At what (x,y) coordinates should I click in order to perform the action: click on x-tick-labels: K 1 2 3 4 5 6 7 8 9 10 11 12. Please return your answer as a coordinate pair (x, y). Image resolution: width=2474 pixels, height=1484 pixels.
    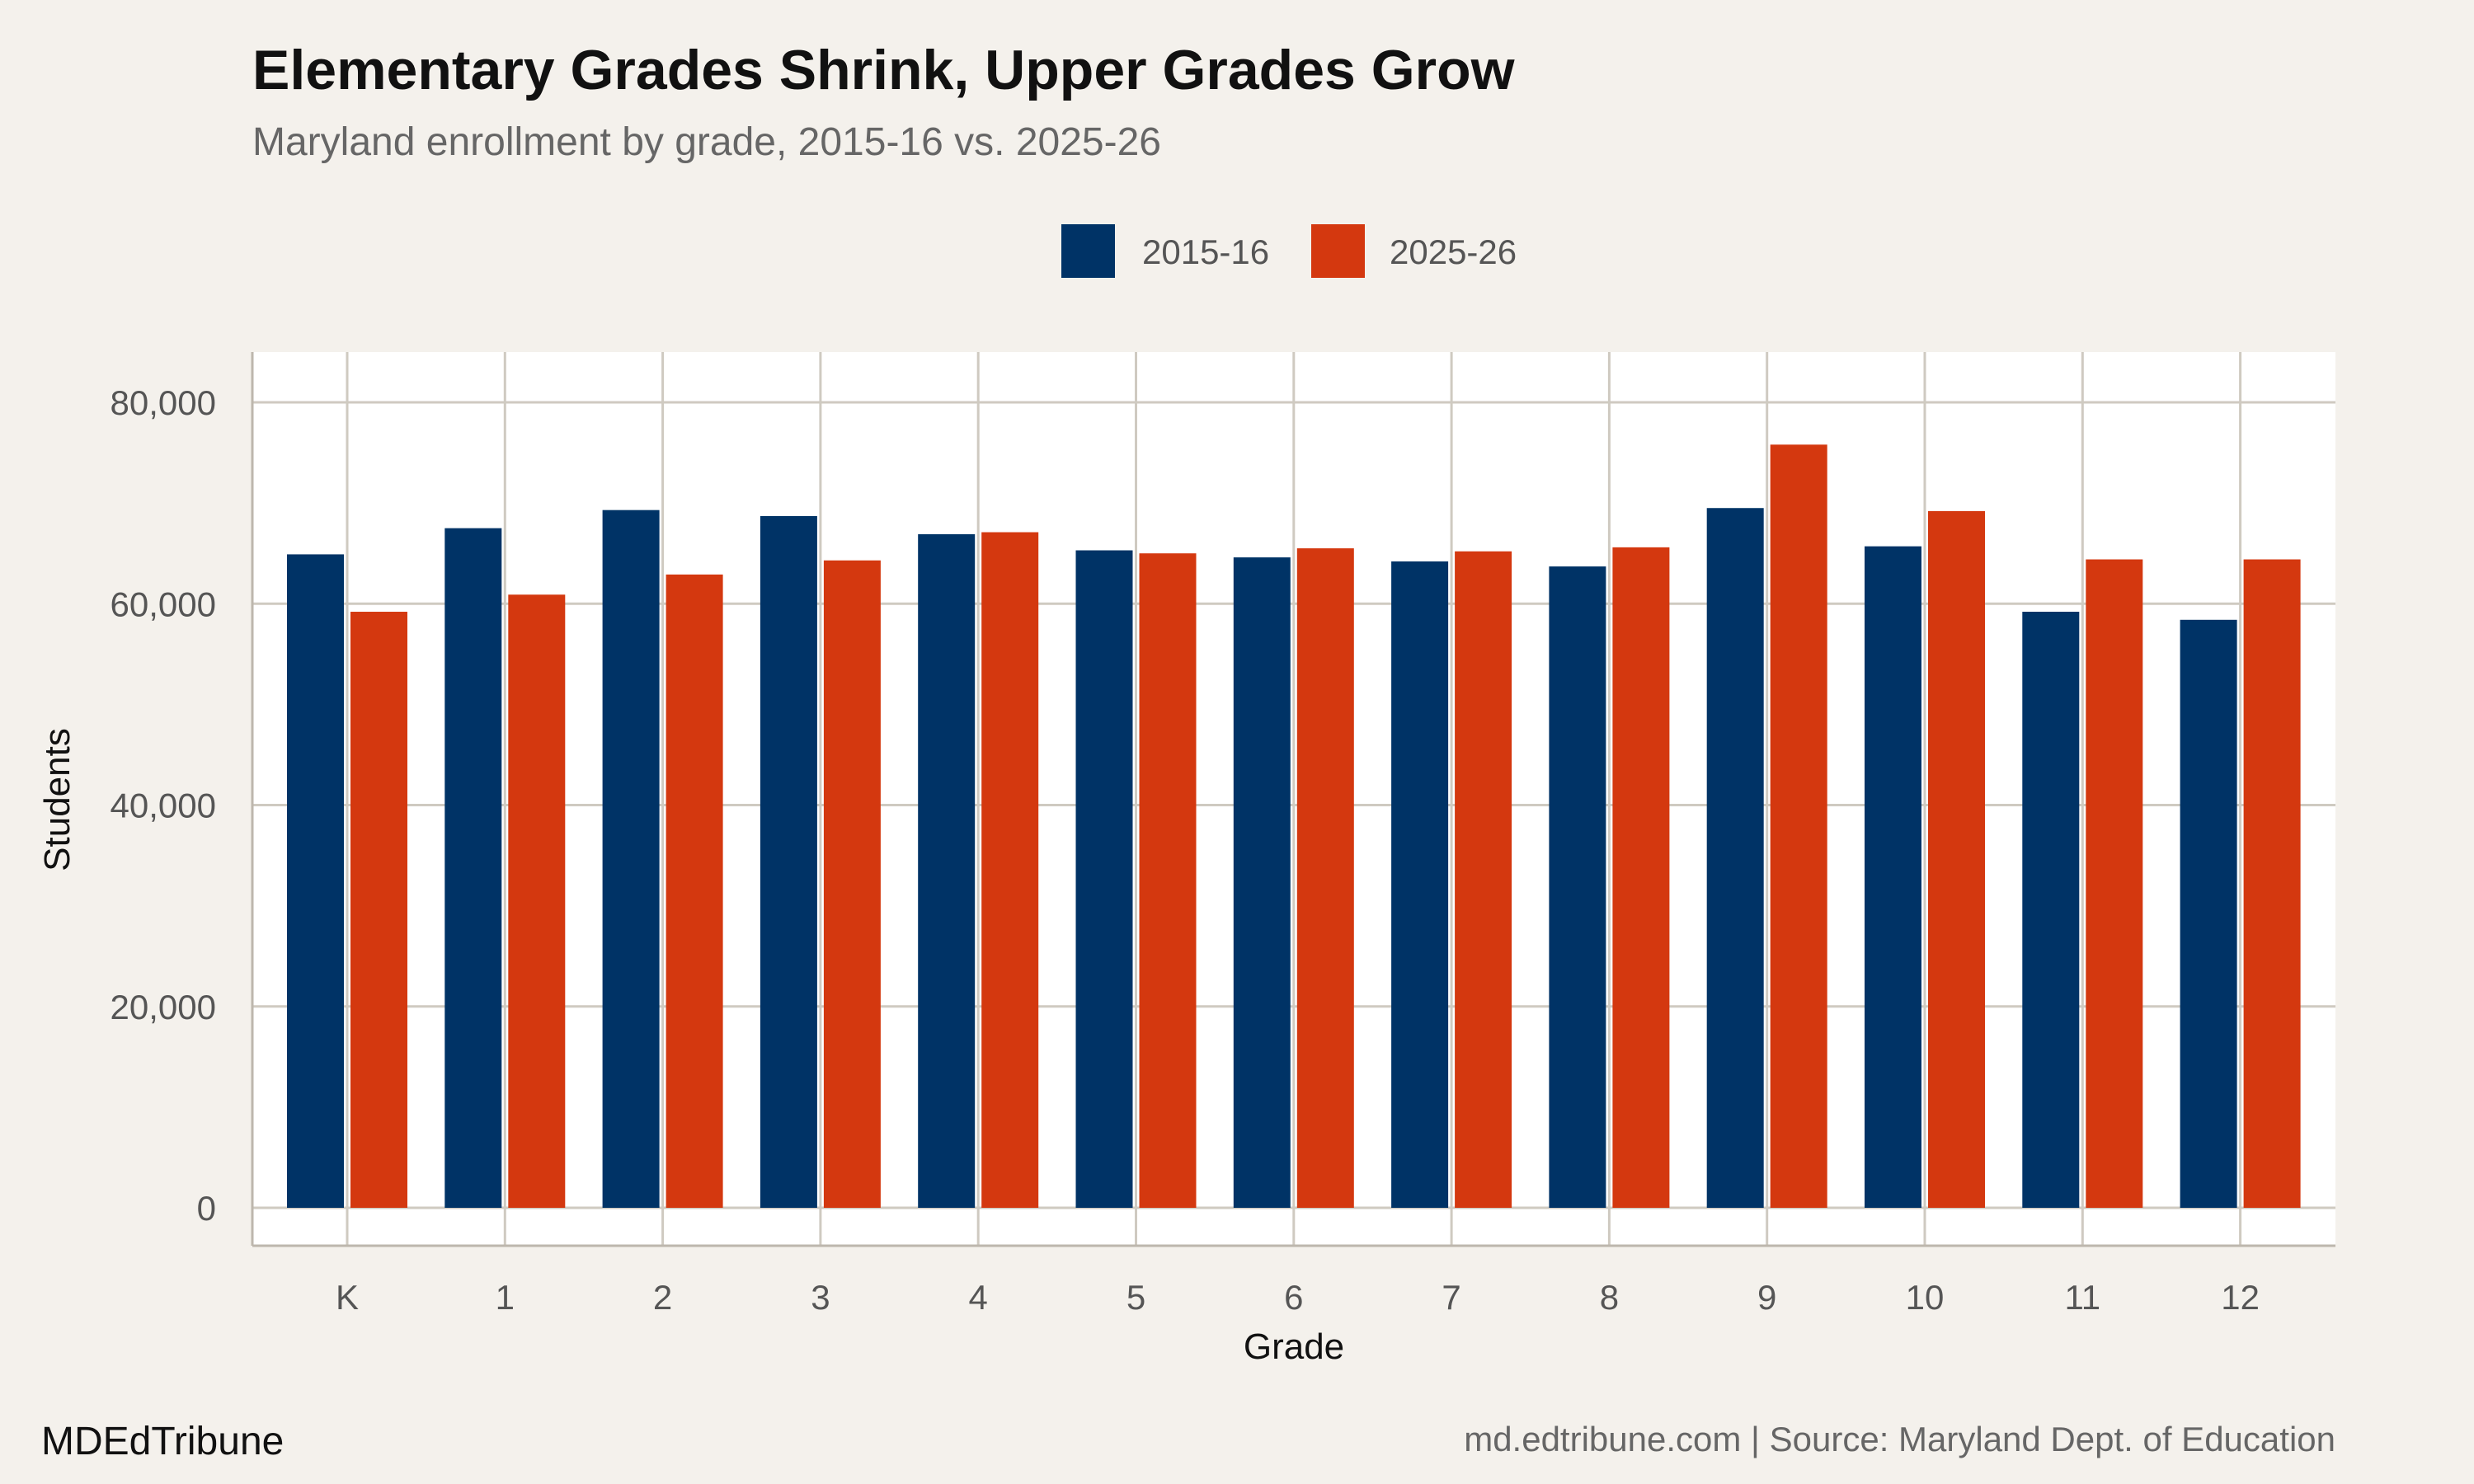
    Looking at the image, I should click on (1298, 1297).